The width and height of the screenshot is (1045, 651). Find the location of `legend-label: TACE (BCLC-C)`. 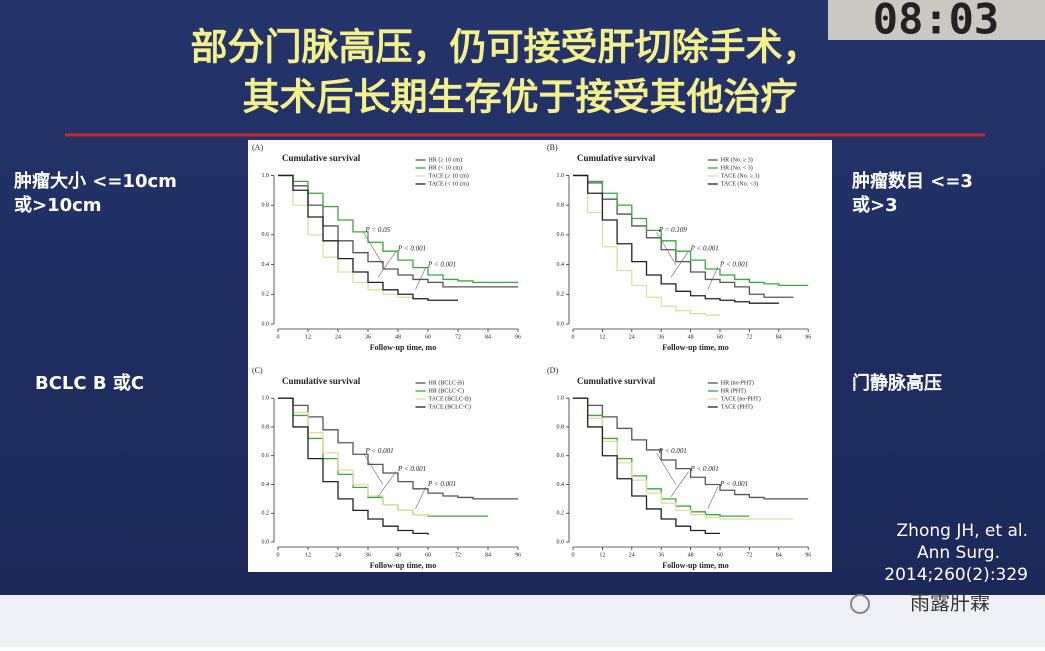

legend-label: TACE (BCLC-C) is located at coordinates (450, 406).